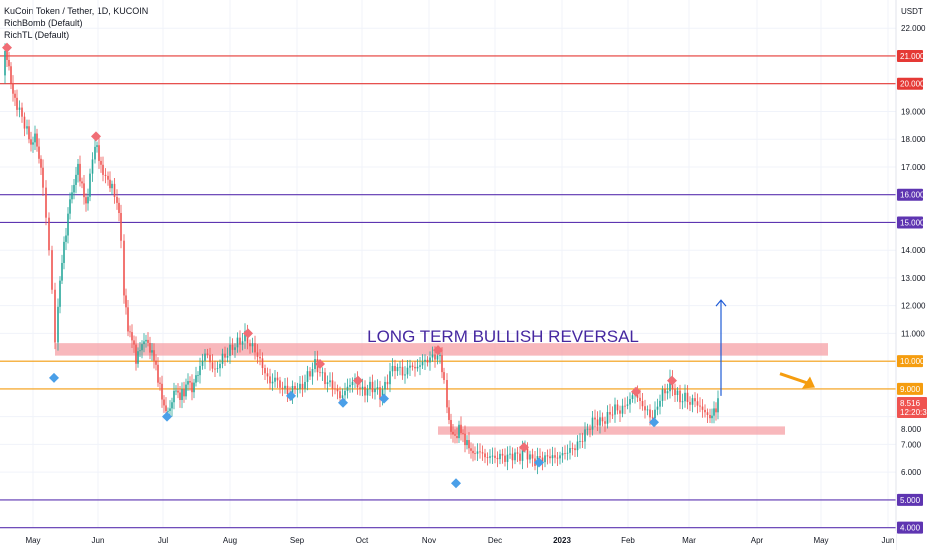 This screenshot has width=932, height=550. Describe the element at coordinates (362, 540) in the screenshot. I see `x-tick-label: Oct` at that location.